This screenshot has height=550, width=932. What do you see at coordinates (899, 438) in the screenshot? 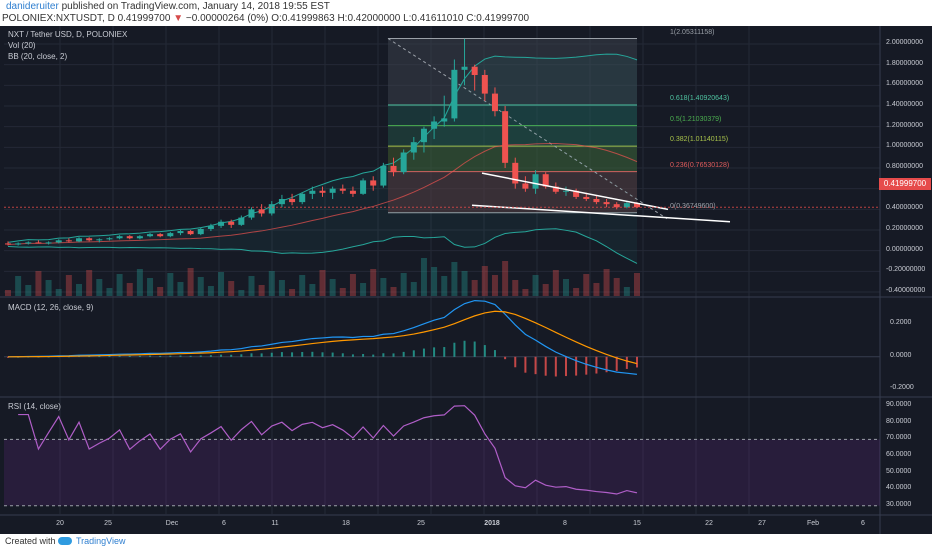
I see `rsi-axis-label: 70.0000` at bounding box center [899, 438].